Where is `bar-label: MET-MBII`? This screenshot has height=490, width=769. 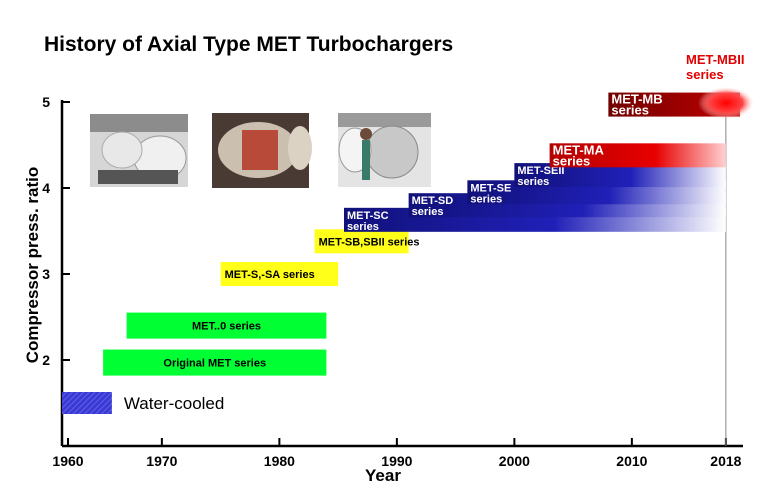 bar-label: MET-MBII is located at coordinates (715, 59).